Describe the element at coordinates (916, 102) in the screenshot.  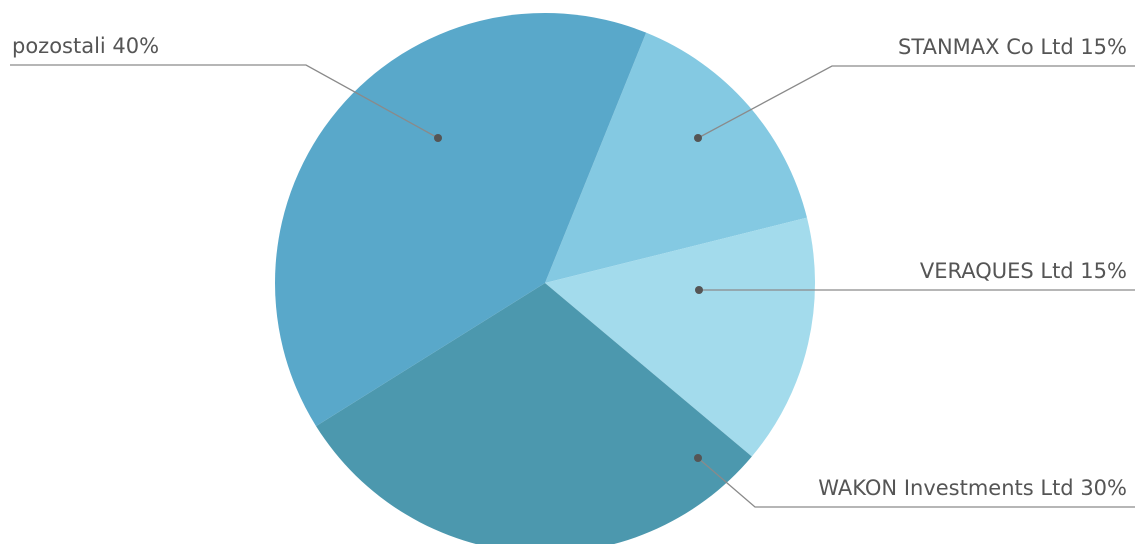
I see `leader-line-stanmax` at that location.